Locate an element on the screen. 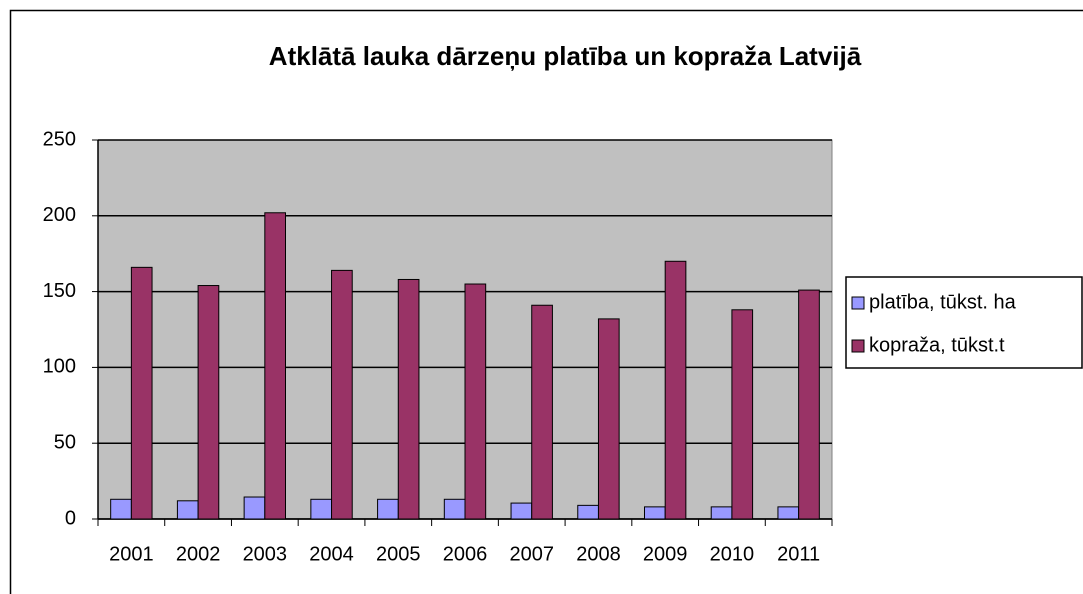 This screenshot has height=594, width=1083. x-tick-label: 2006 is located at coordinates (465, 554).